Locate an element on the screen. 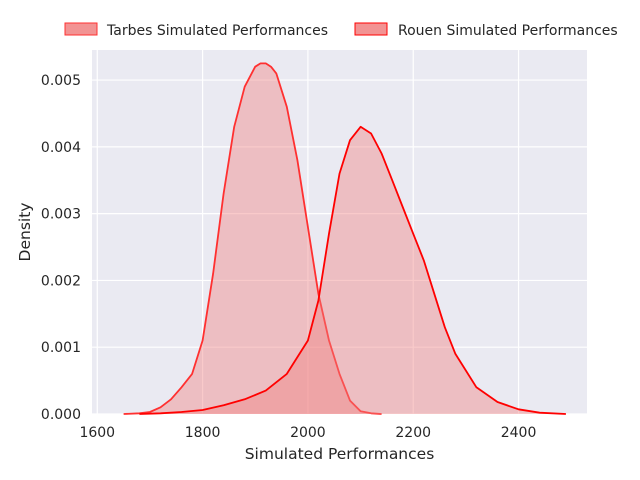 The height and width of the screenshot is (480, 640). legend-label-rouen: Rouen Simulated Performances is located at coordinates (508, 31).